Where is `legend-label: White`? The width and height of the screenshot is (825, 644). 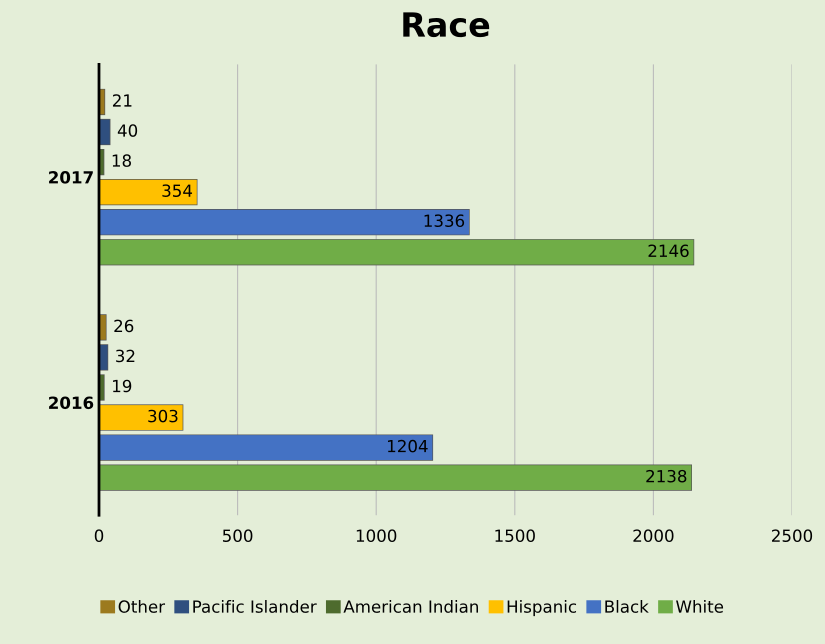 legend-label: White is located at coordinates (700, 606).